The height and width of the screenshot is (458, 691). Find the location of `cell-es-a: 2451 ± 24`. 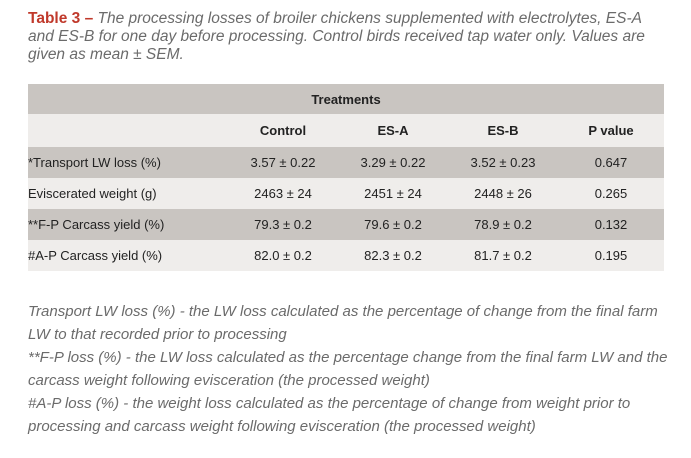

cell-es-a: 2451 ± 24 is located at coordinates (393, 193).